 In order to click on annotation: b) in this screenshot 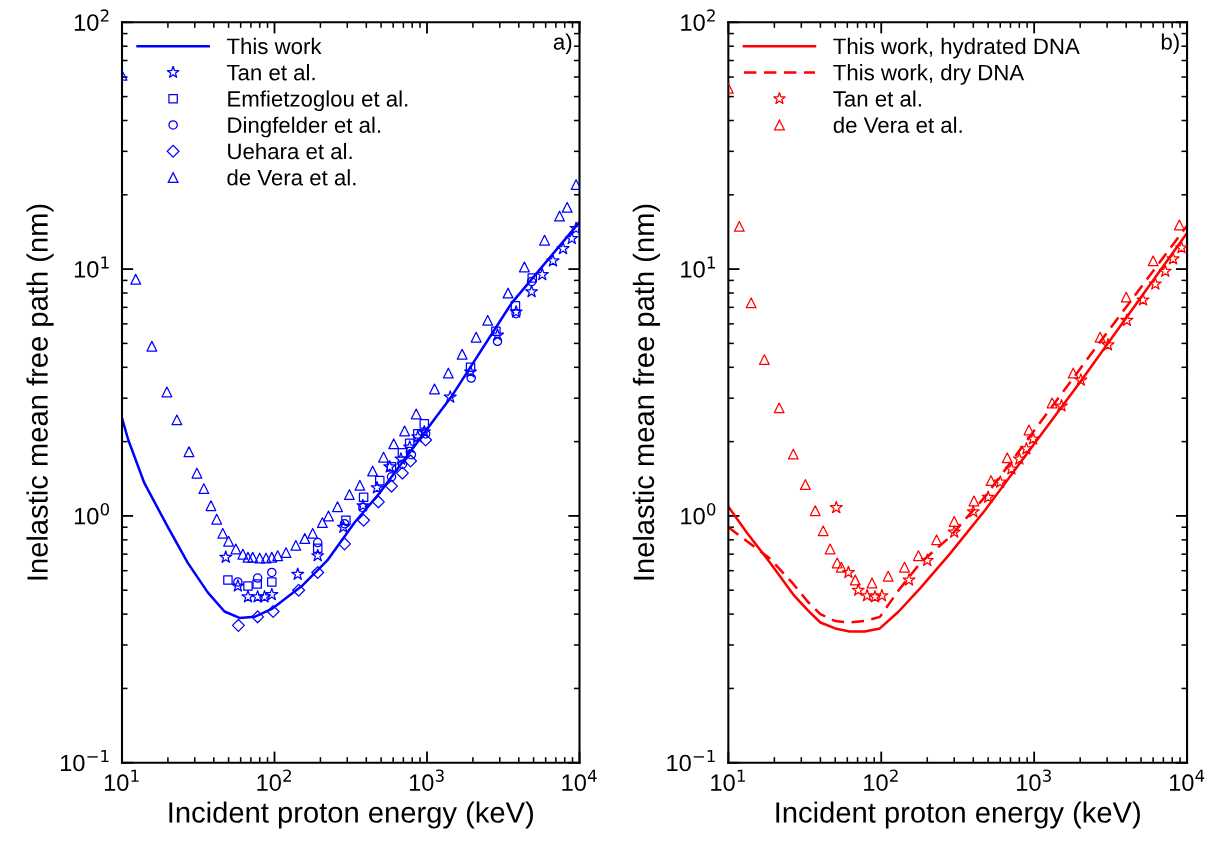, I will do `click(1170, 44)`.